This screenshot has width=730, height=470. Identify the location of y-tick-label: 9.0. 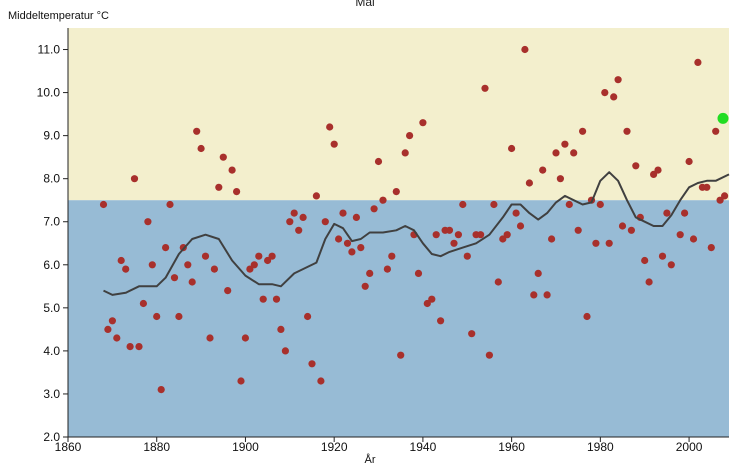
(51, 136).